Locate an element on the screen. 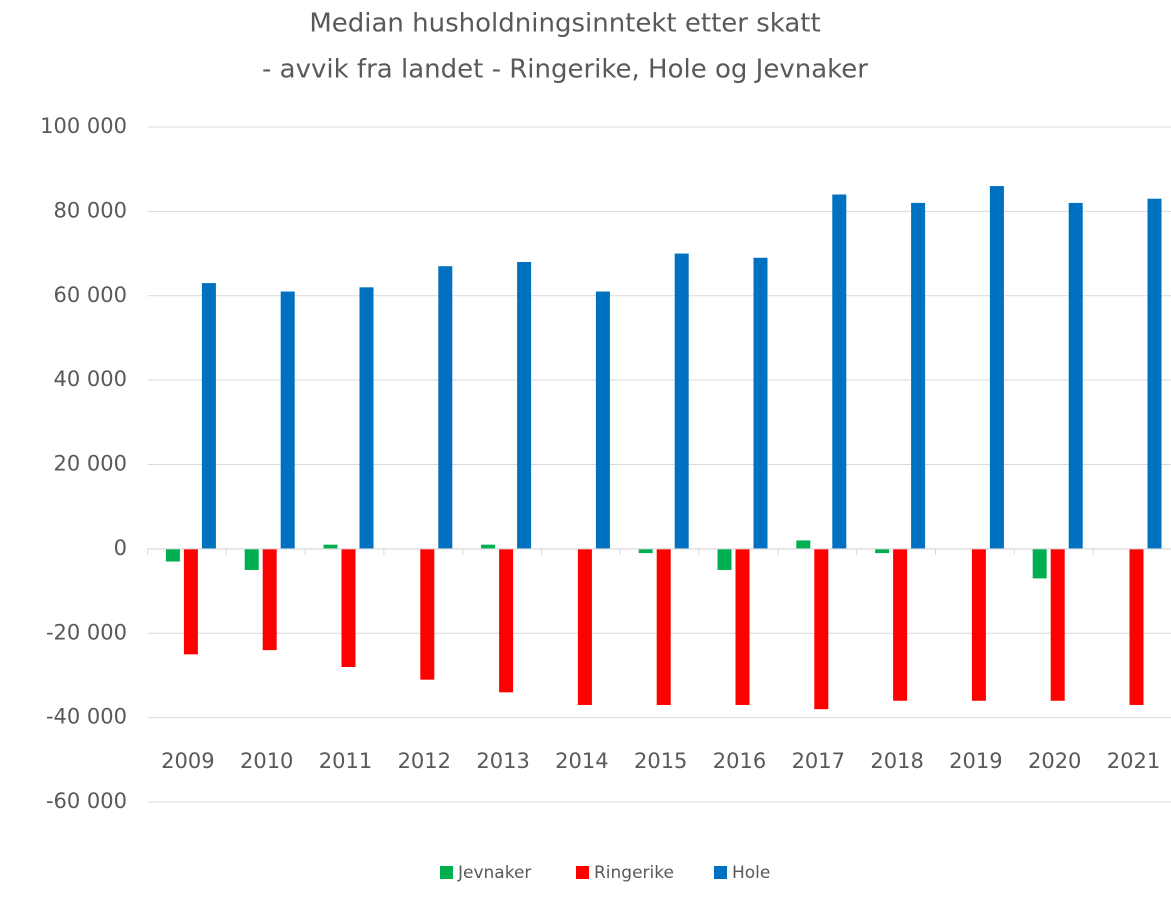 This screenshot has width=1171, height=913. chart-title: Median husholdningsinntekt etter skatt is located at coordinates (564, 24).